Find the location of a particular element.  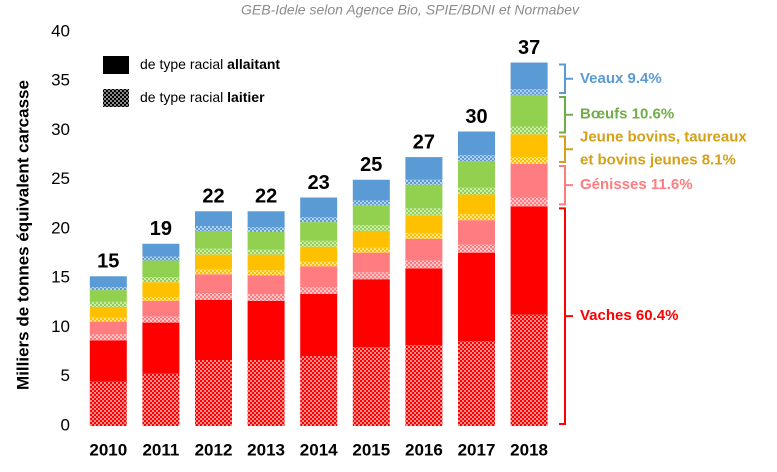

y-tick-label: 35 is located at coordinates (60, 80).